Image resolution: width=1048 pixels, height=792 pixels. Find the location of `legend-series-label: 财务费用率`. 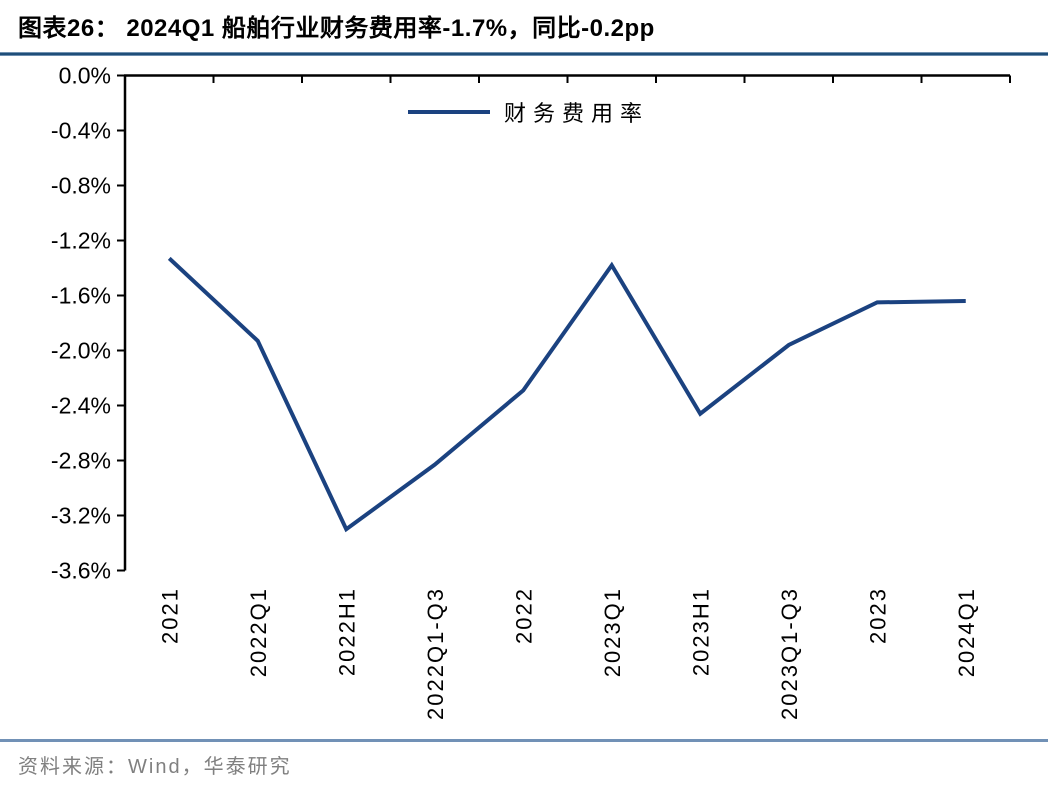

legend-series-label: 财务费用率 is located at coordinates (577, 113).